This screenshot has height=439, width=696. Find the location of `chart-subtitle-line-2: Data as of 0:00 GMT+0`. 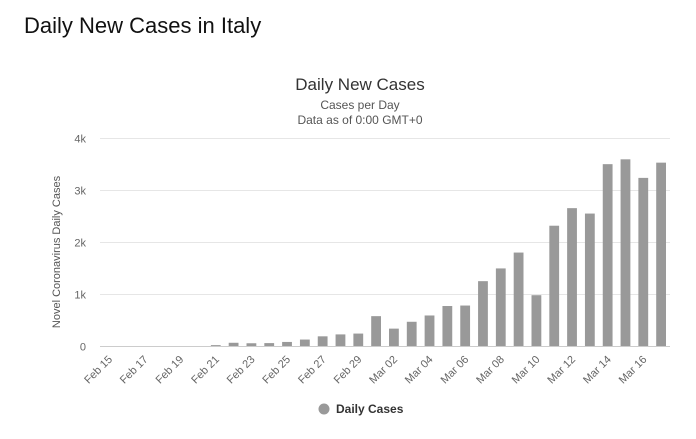

chart-subtitle-line-2: Data as of 0:00 GMT+0 is located at coordinates (359, 120).